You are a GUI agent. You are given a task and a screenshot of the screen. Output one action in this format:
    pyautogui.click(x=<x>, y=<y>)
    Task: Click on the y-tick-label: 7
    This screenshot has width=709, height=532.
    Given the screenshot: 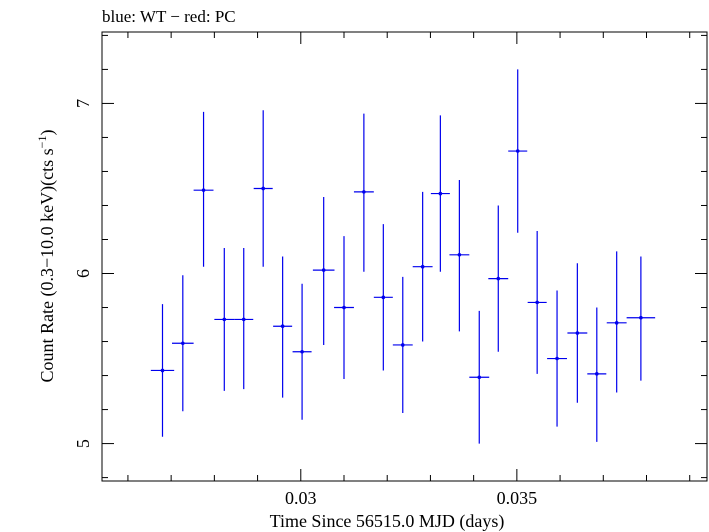 What is the action you would take?
    pyautogui.click(x=83, y=103)
    